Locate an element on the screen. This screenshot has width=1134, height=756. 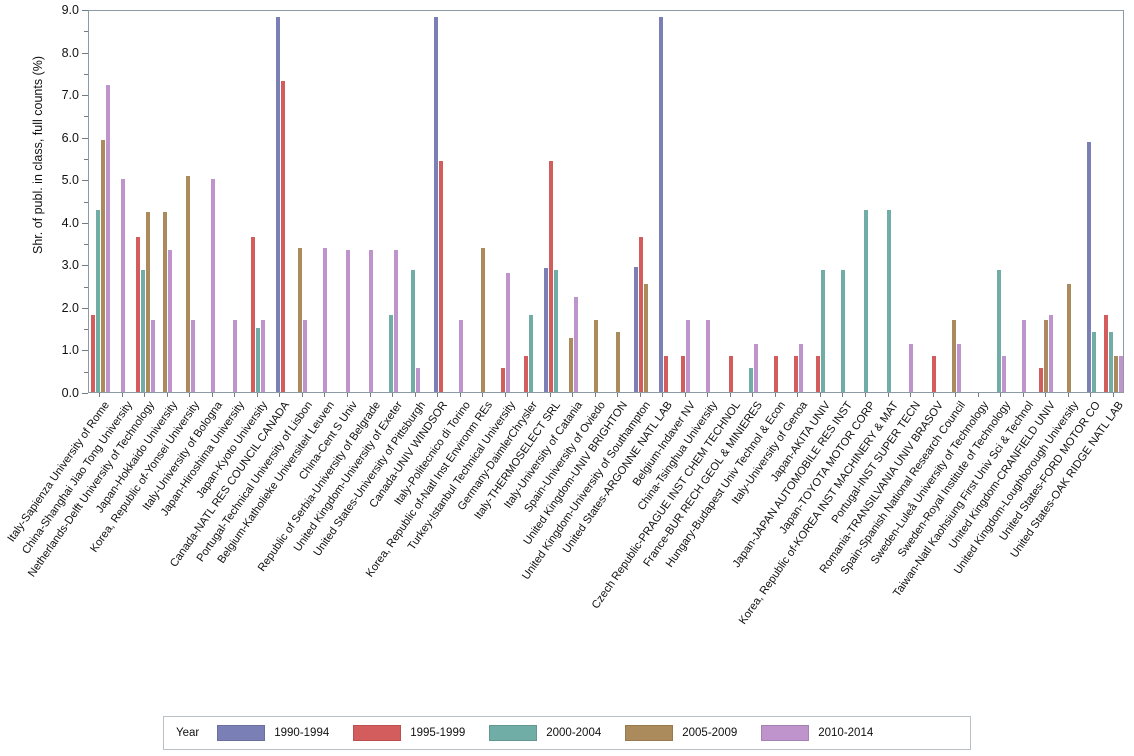
legend-item: 1995-1999 is located at coordinates (409, 733).